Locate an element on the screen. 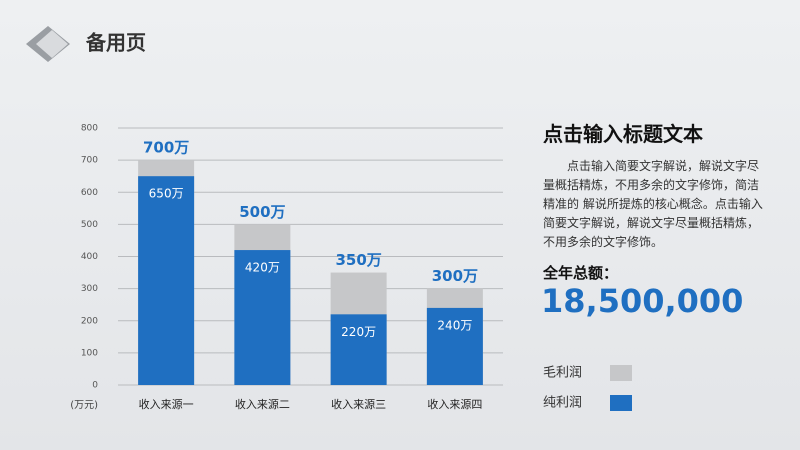  header-title: 备用页 is located at coordinates (115, 43).